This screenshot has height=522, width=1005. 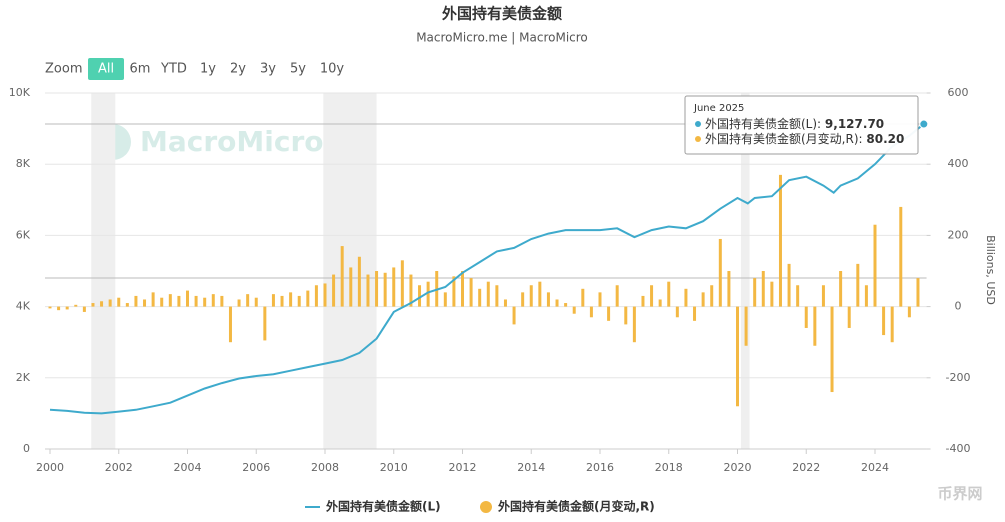 What do you see at coordinates (875, 467) in the screenshot?
I see `x-tick-label: 2024` at bounding box center [875, 467].